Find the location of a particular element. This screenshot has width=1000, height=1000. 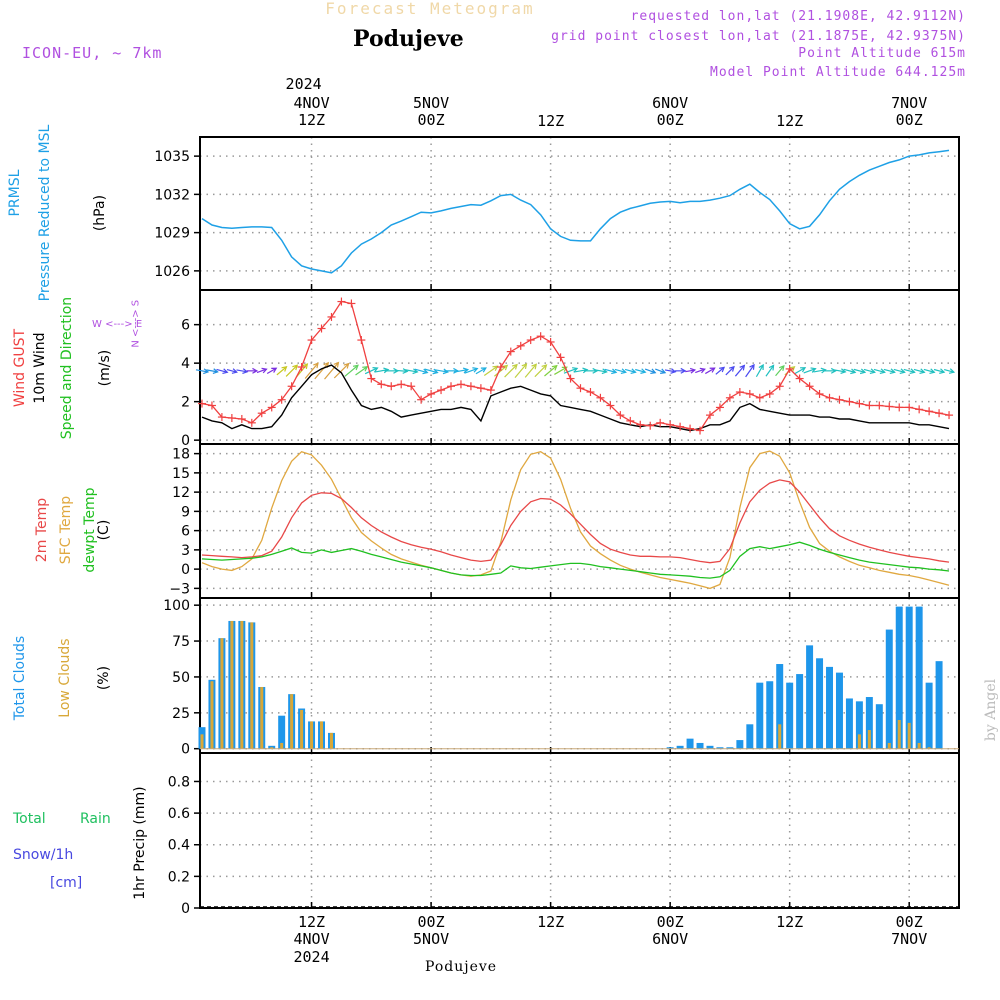

temperature-ytick-label: 0 is located at coordinates (185, 570).